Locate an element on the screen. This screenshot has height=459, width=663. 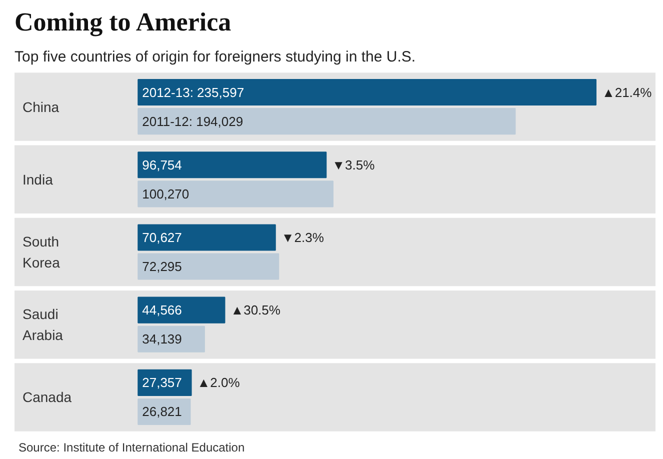
text: 2012-13: 235,597 is located at coordinates (193, 92).